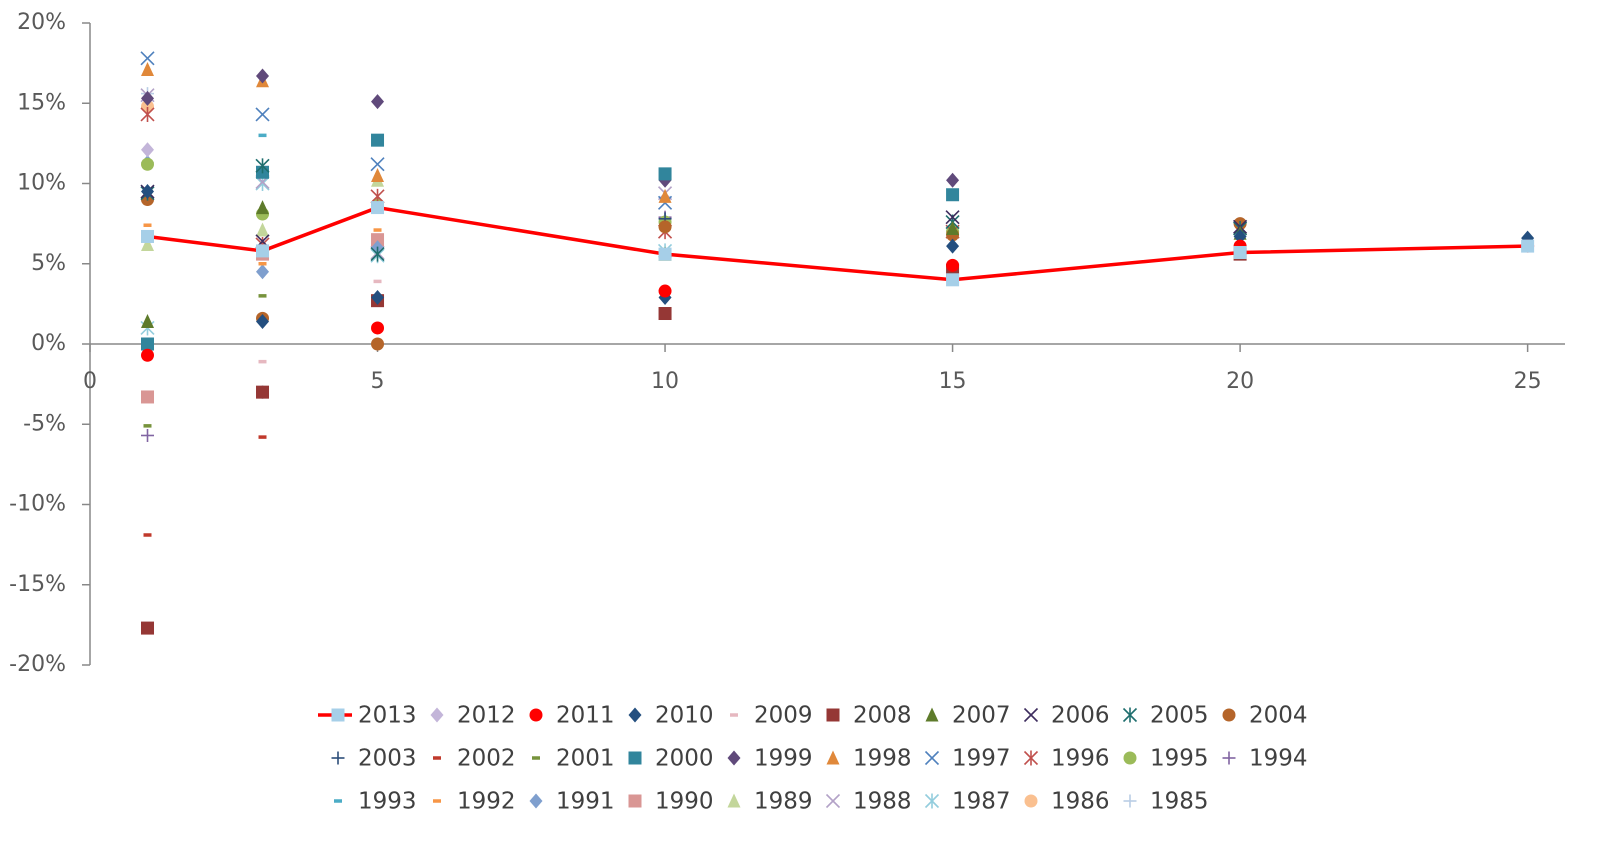 This screenshot has height=841, width=1614. Describe the element at coordinates (486, 716) in the screenshot. I see `legend-label: 2012` at that location.